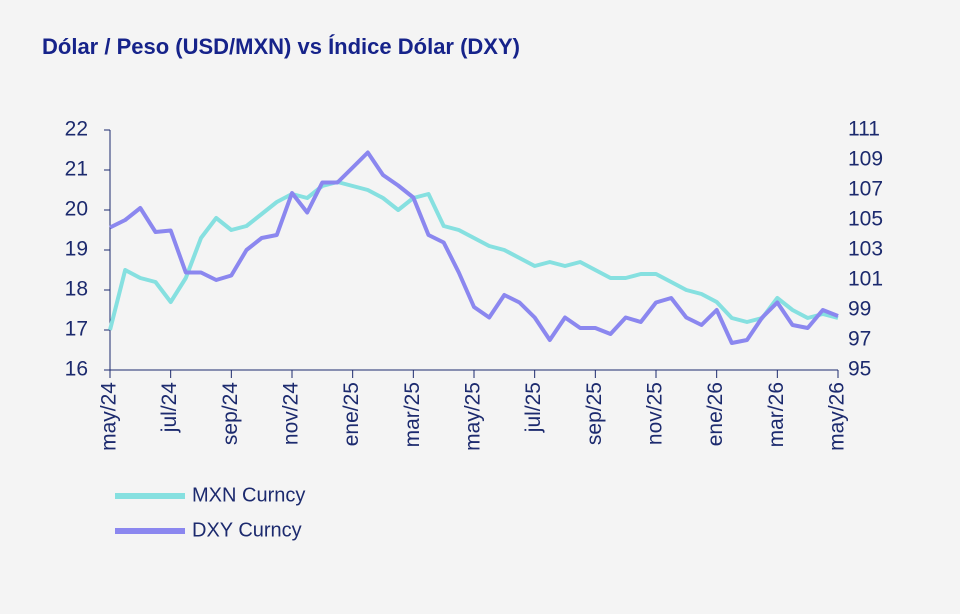 This screenshot has height=614, width=960. I want to click on x-tick-label: jul/24, so click(169, 408).